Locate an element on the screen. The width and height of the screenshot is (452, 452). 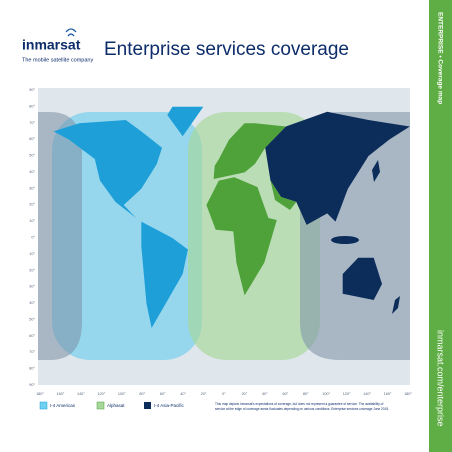
coverage-asia-pacific-wrap is located at coordinates (60, 236).